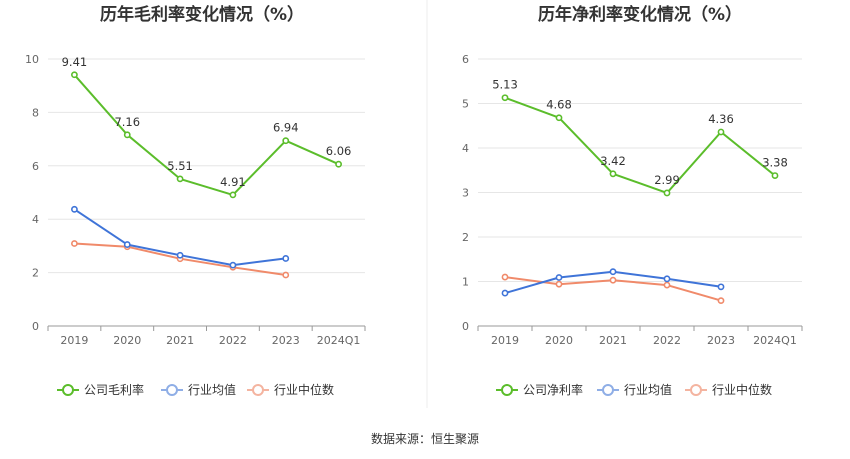 This screenshot has width=850, height=459. What do you see at coordinates (667, 180) in the screenshot?
I see `data-label: 2.99` at bounding box center [667, 180].